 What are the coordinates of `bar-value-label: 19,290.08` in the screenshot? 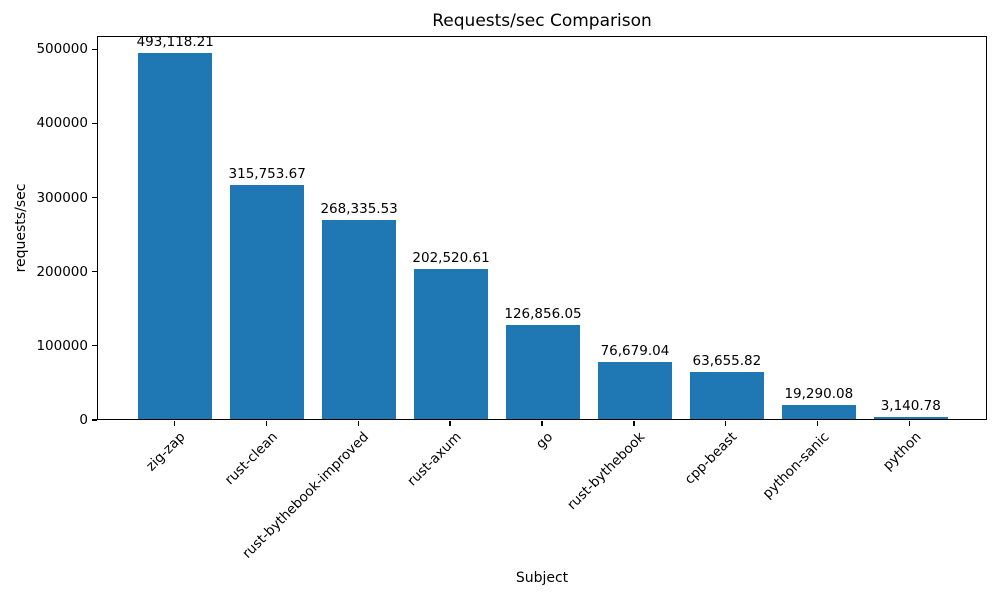 It's located at (819, 393).